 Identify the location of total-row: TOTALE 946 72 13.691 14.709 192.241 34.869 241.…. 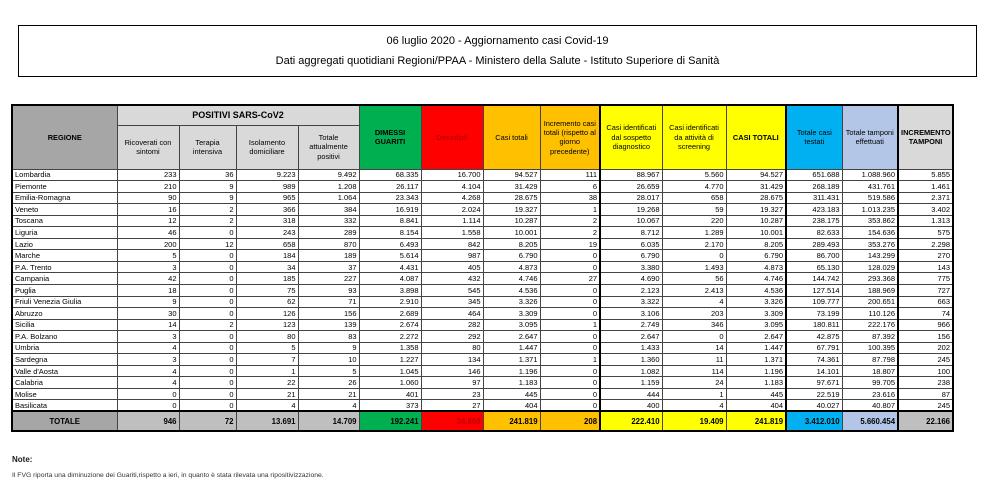
(482, 421).